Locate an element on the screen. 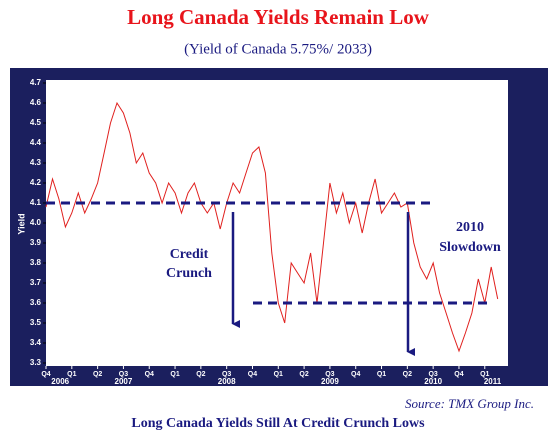 Image resolution: width=556 pixels, height=438 pixels. y-tick-label: 4.3 is located at coordinates (36, 162).